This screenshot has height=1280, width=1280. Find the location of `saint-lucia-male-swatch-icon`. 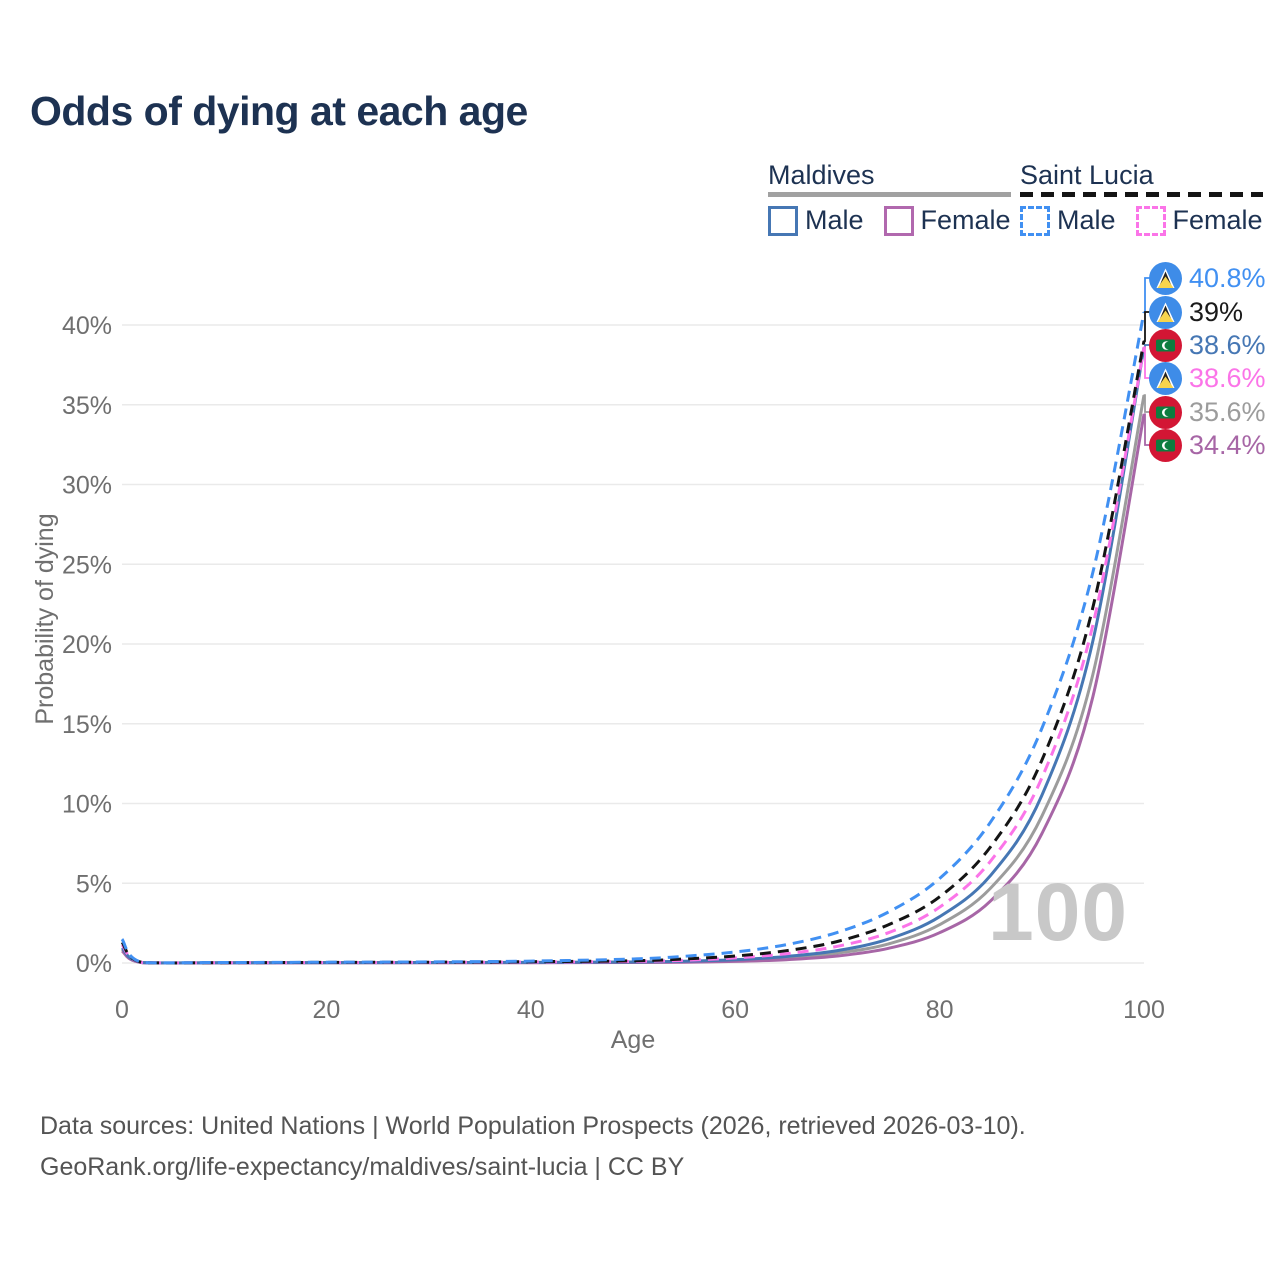

saint-lucia-male-swatch-icon is located at coordinates (1035, 220).